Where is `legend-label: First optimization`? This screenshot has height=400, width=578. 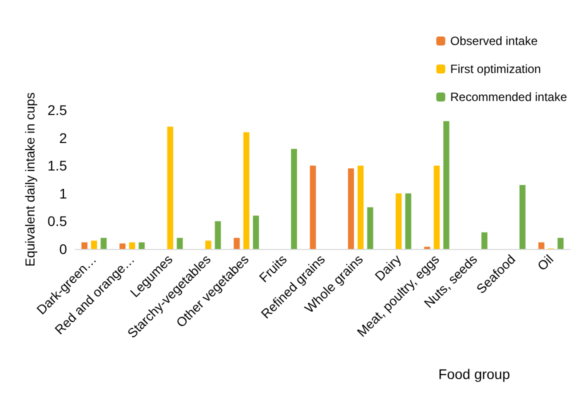 legend-label: First optimization is located at coordinates (495, 69).